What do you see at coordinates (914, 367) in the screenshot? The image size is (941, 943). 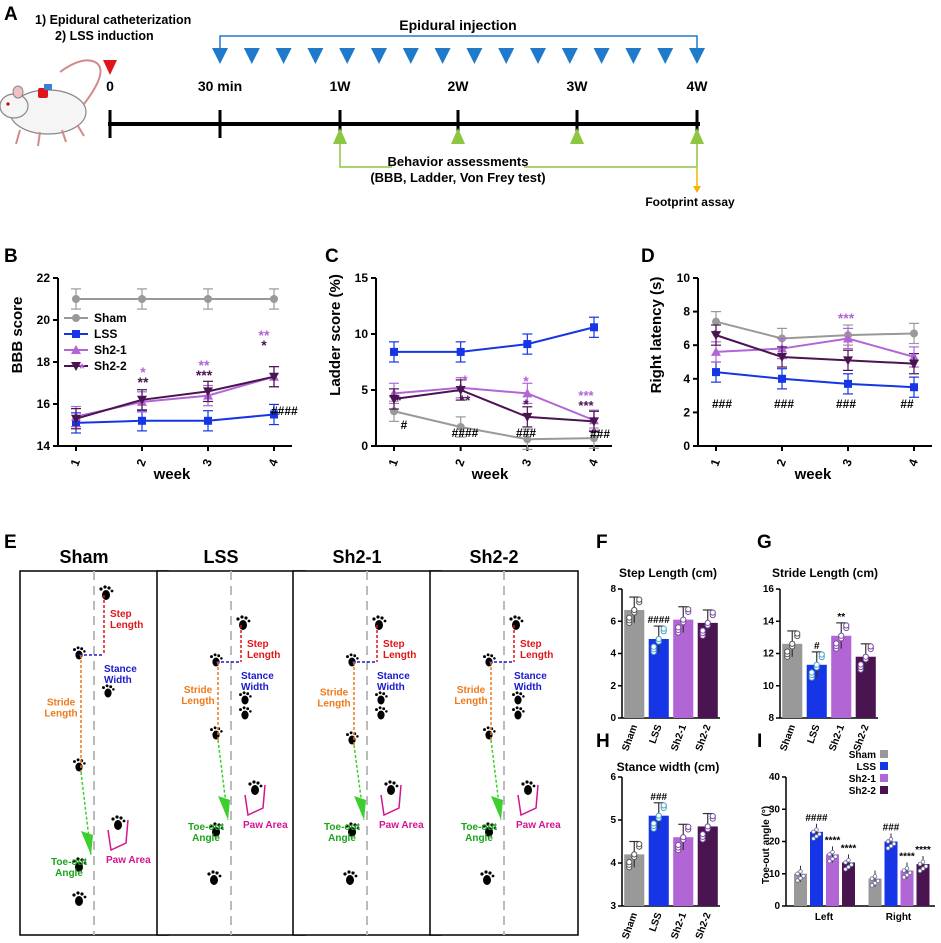 I see `ann: *` at bounding box center [914, 367].